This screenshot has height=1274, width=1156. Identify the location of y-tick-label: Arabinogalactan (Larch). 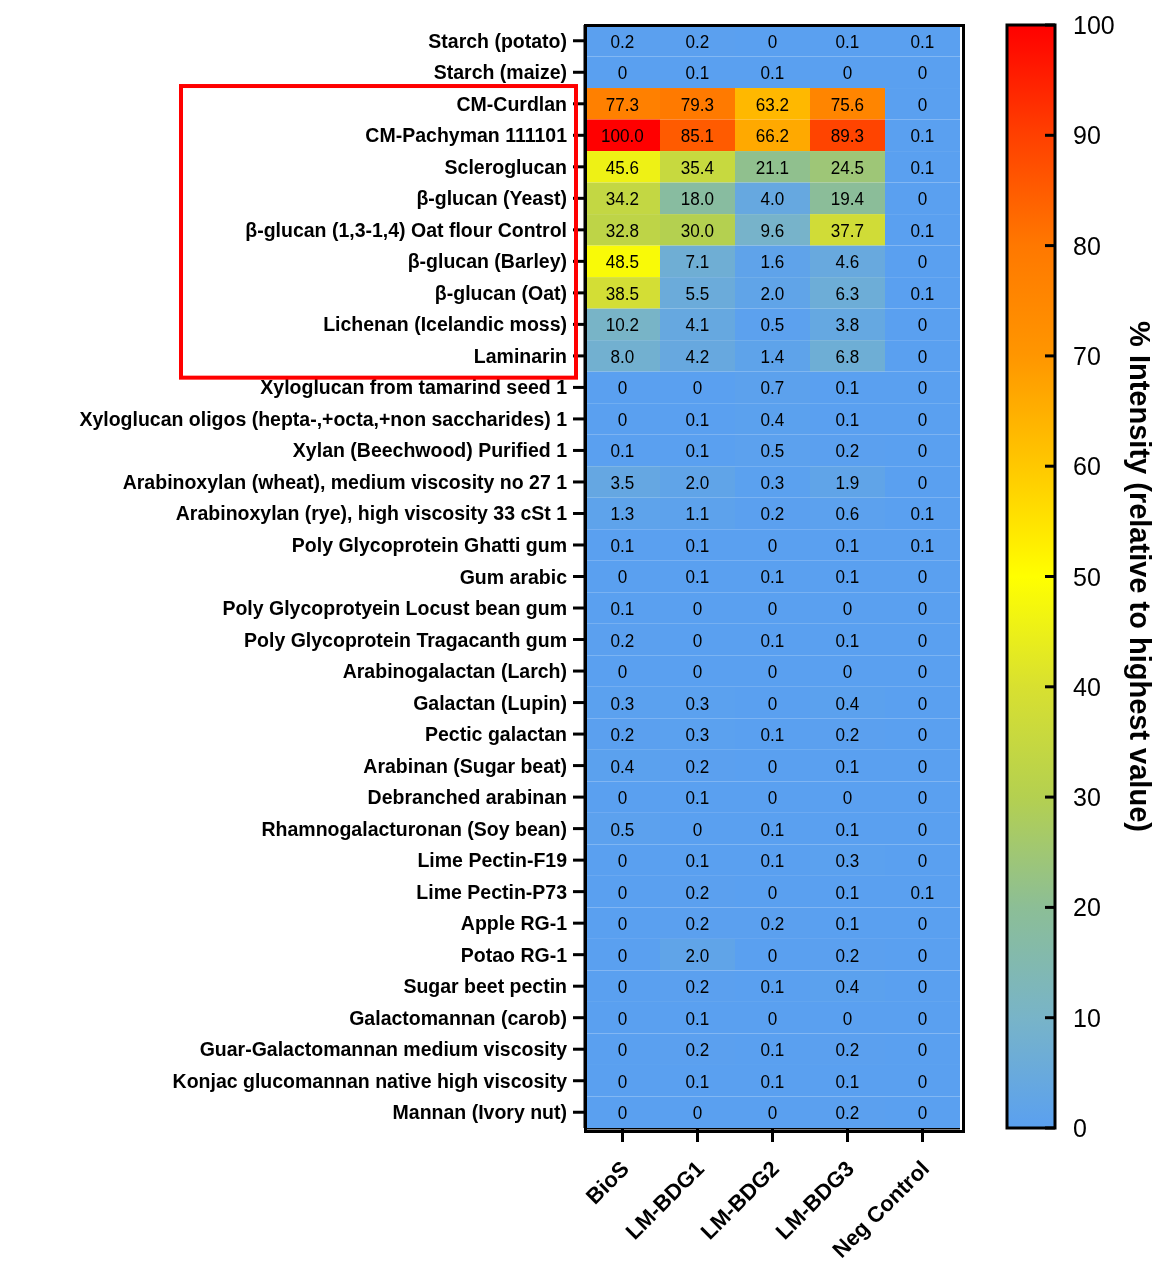
(454, 671).